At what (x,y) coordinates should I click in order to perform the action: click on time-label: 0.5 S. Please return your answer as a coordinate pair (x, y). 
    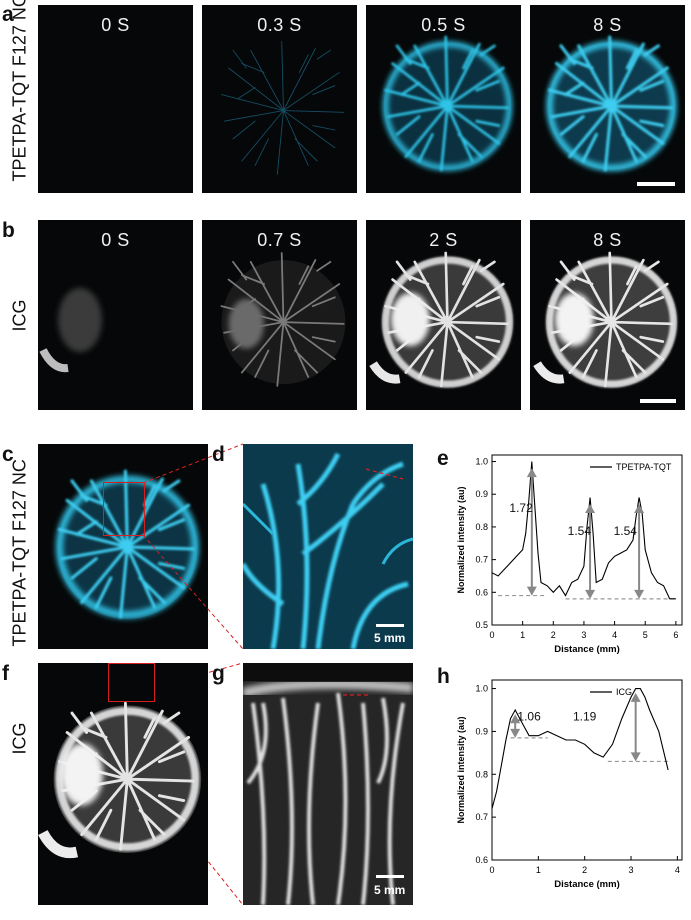
    Looking at the image, I should click on (443, 25).